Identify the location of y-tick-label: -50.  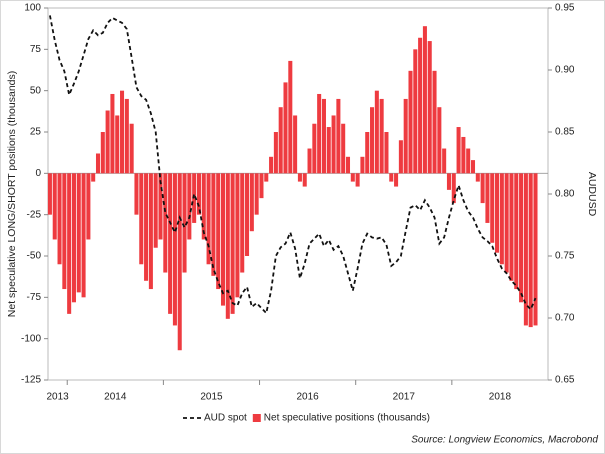
(34, 256).